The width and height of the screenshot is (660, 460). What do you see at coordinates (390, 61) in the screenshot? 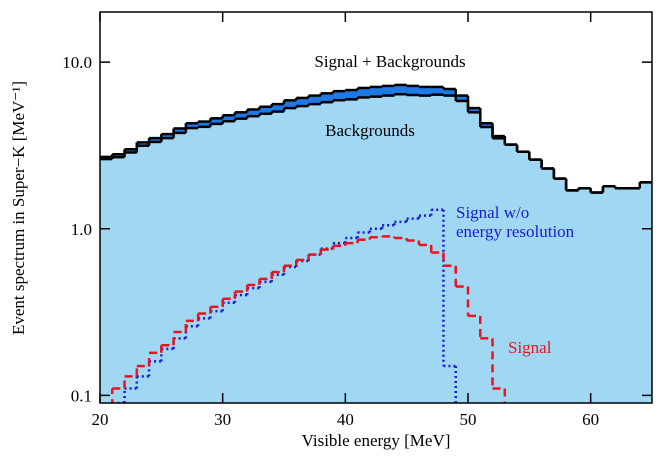
I see `series-label: Signal + Backgrounds` at bounding box center [390, 61].